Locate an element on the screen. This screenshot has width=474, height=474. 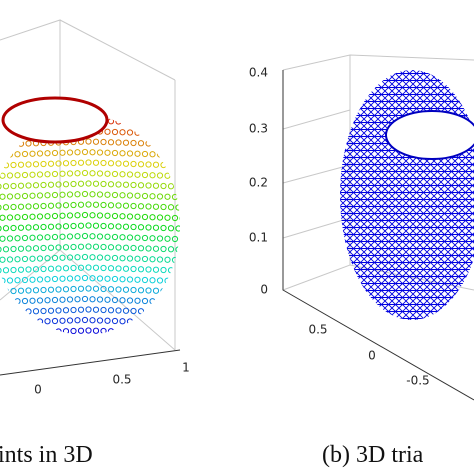
triangulation is located at coordinates (407, 195).